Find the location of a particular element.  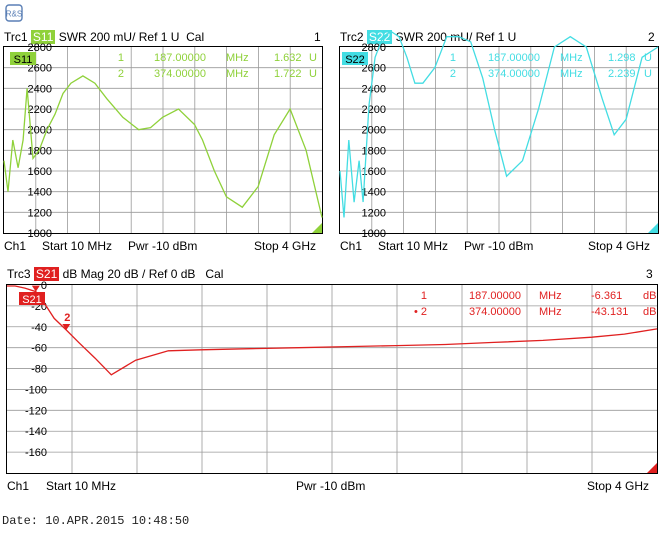

trc1-ytick-label: 1600 is located at coordinates (40, 172).